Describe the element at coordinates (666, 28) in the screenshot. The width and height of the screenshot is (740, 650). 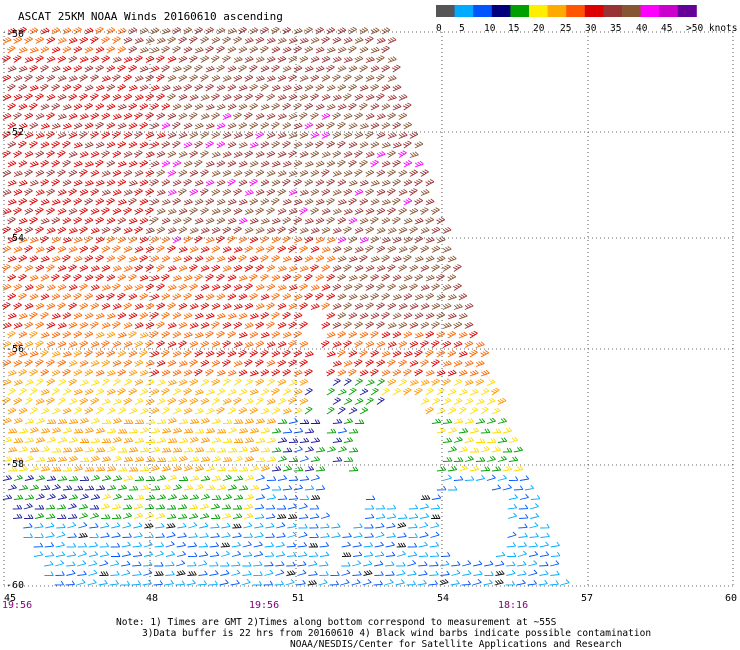
I see `legend-label: 45` at that location.